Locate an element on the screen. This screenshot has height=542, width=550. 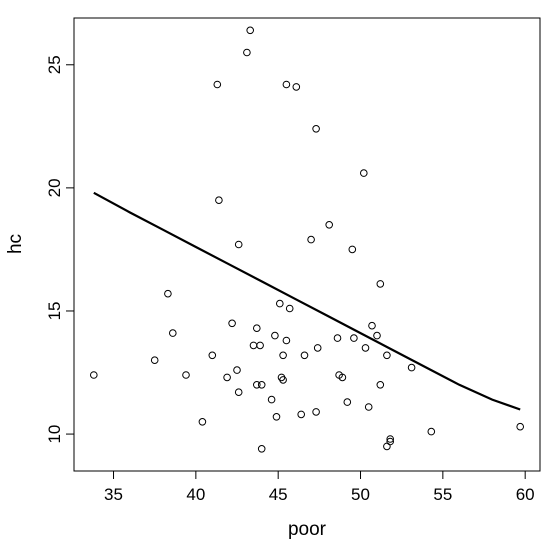
y-tick-label: 25 is located at coordinates (54, 64).